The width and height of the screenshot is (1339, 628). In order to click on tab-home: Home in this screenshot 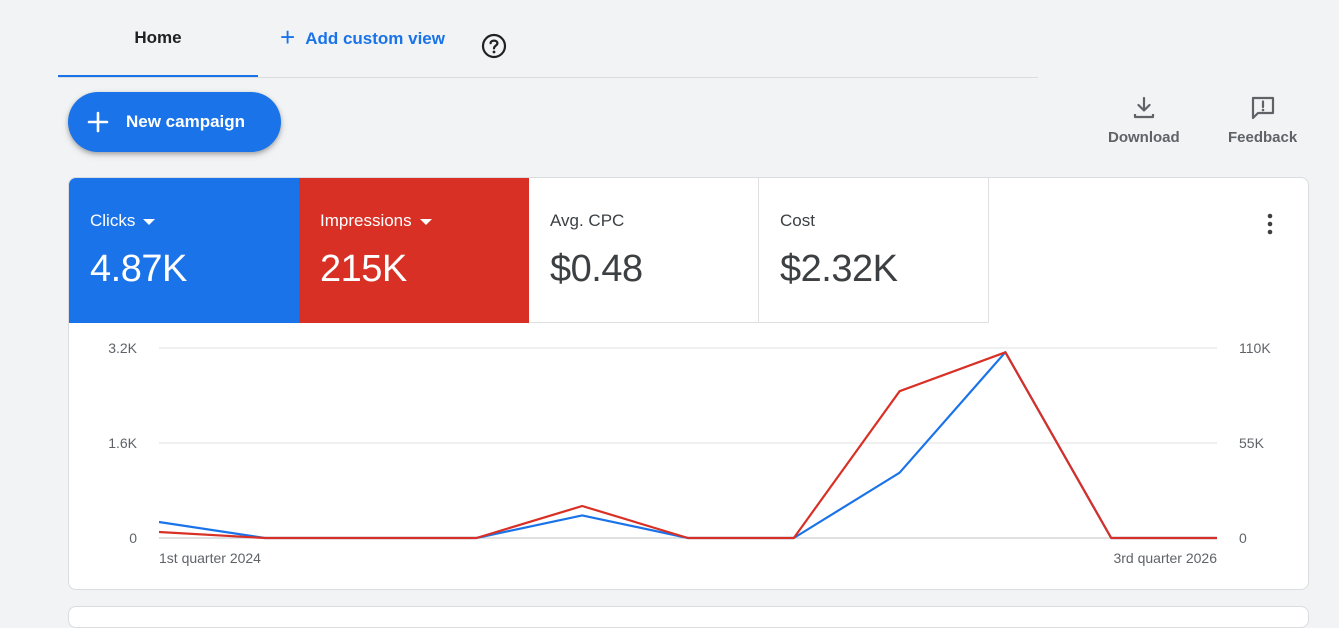, I will do `click(158, 38)`.